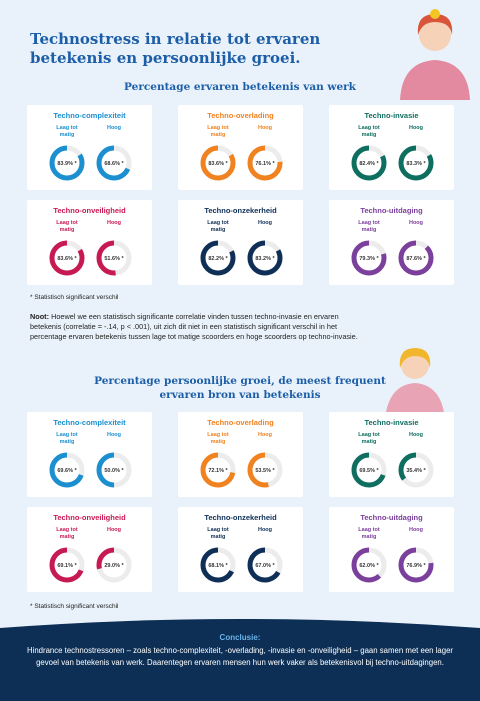 This screenshot has width=480, height=701. What do you see at coordinates (114, 163) in the screenshot?
I see `donut: 68.6% *` at bounding box center [114, 163].